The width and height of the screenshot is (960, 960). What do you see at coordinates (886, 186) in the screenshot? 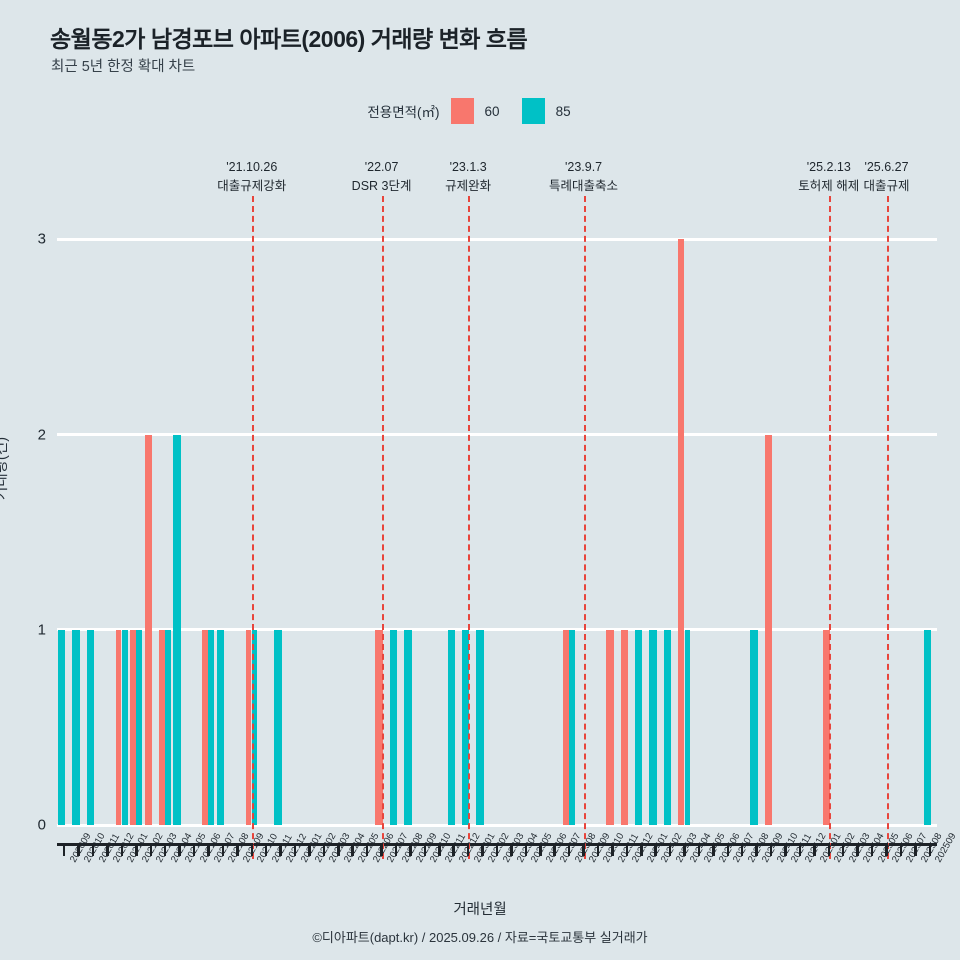
I see `event-text: 대출규제` at bounding box center [886, 186].